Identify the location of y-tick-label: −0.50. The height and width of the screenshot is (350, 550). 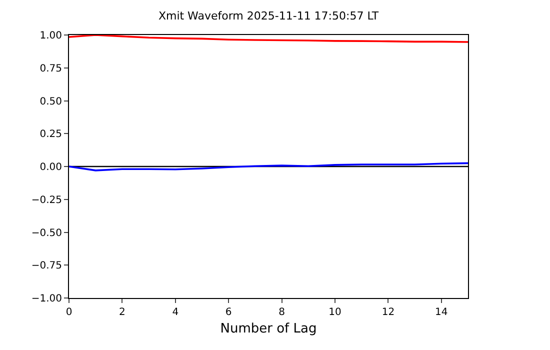
(46, 233).